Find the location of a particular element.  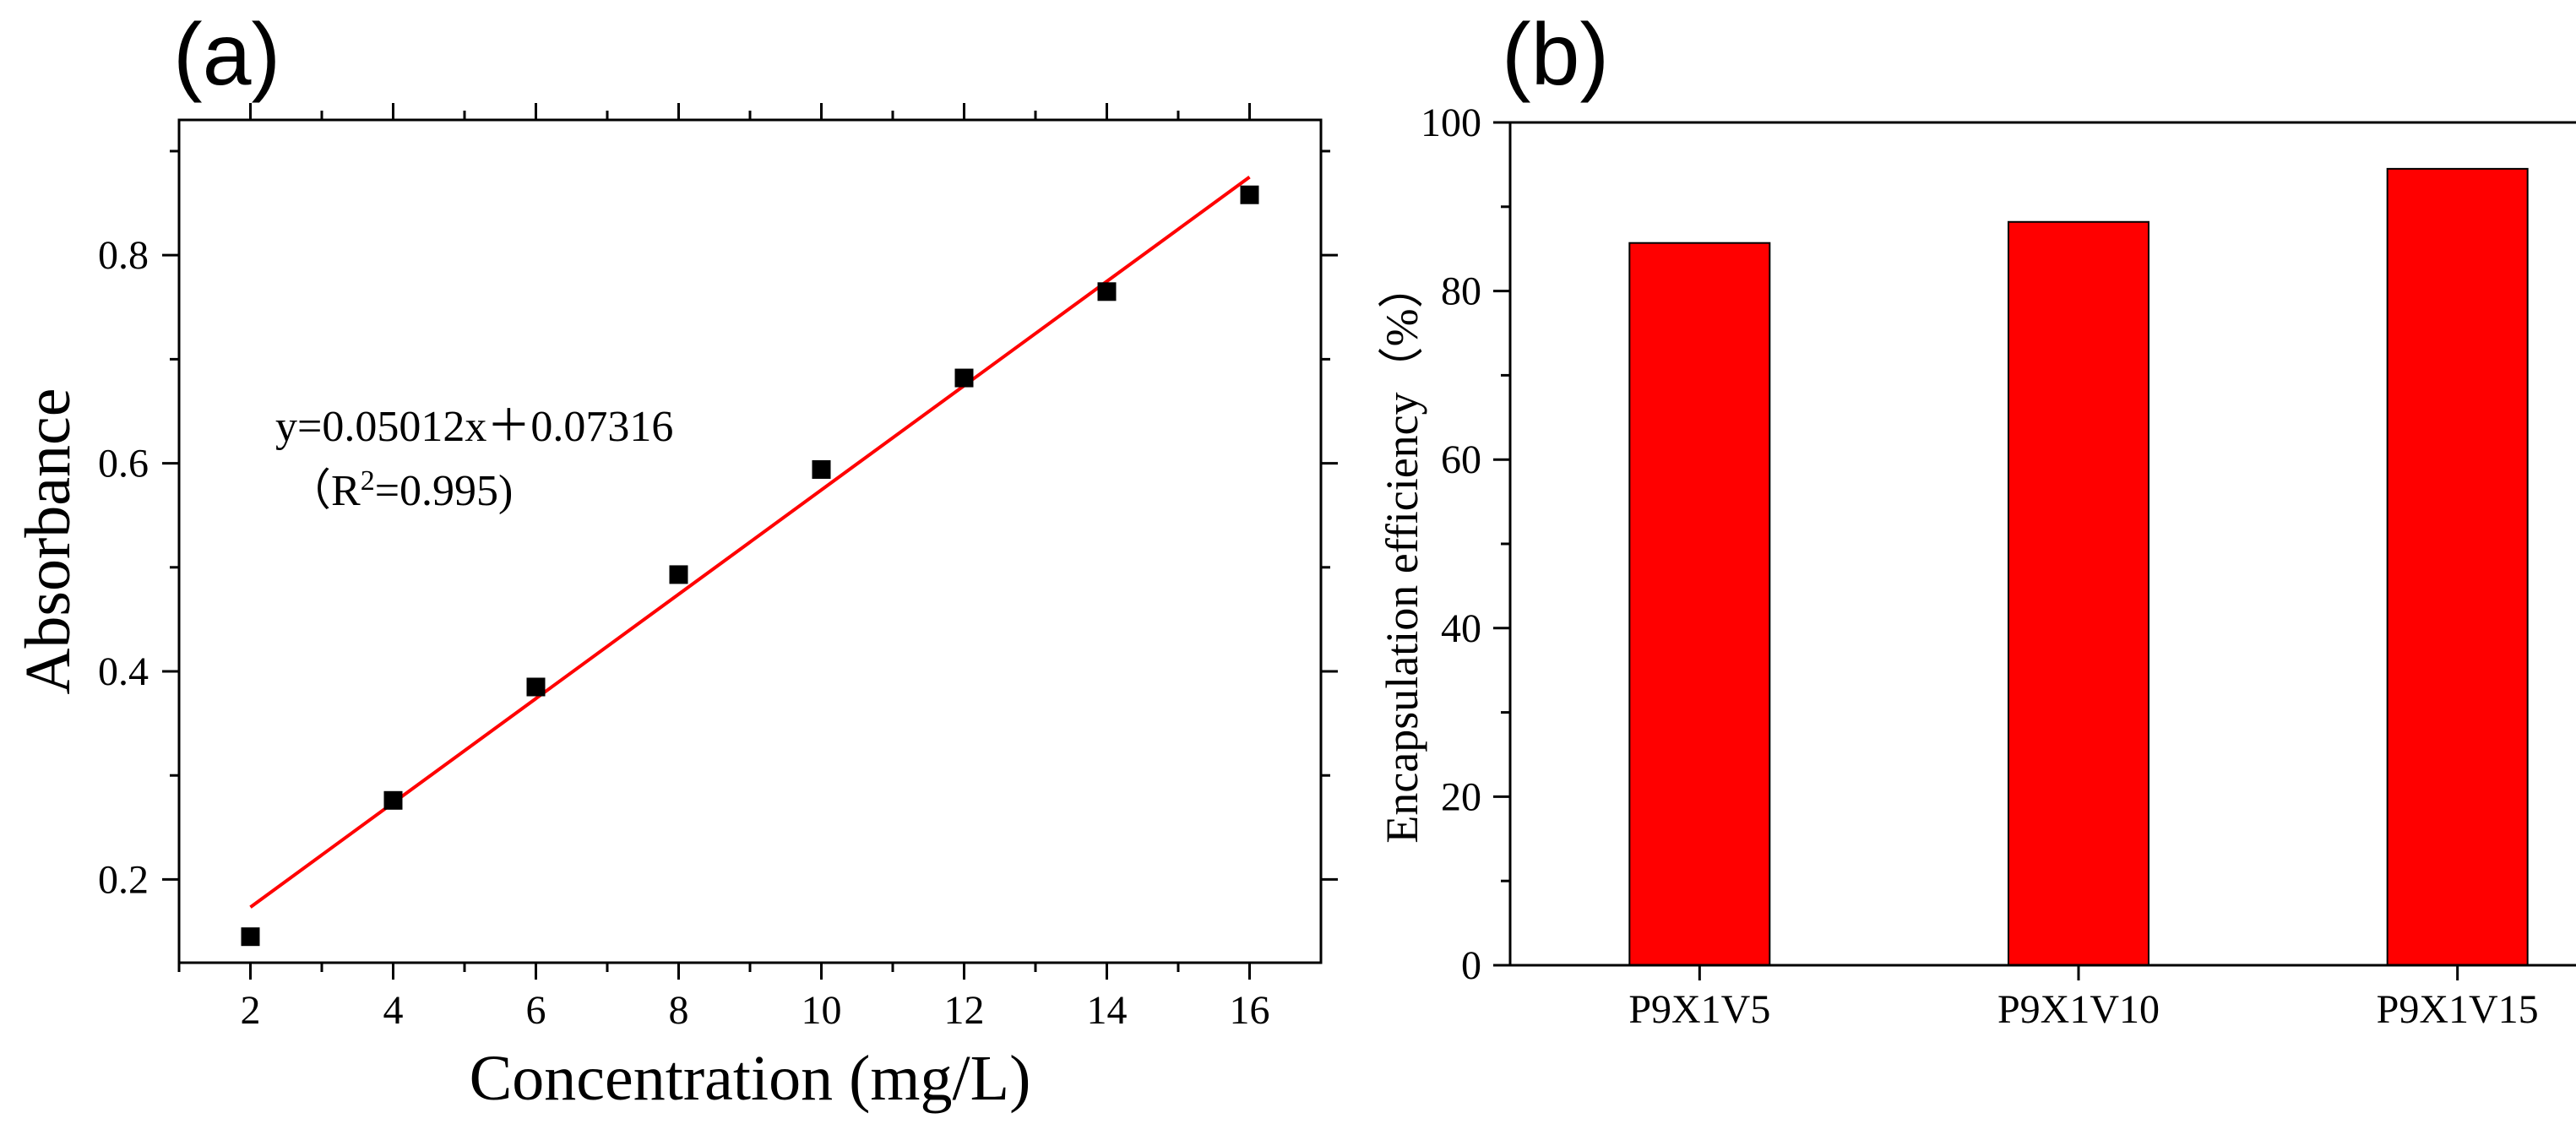

x-tick-label-a: 2 is located at coordinates (251, 1010).